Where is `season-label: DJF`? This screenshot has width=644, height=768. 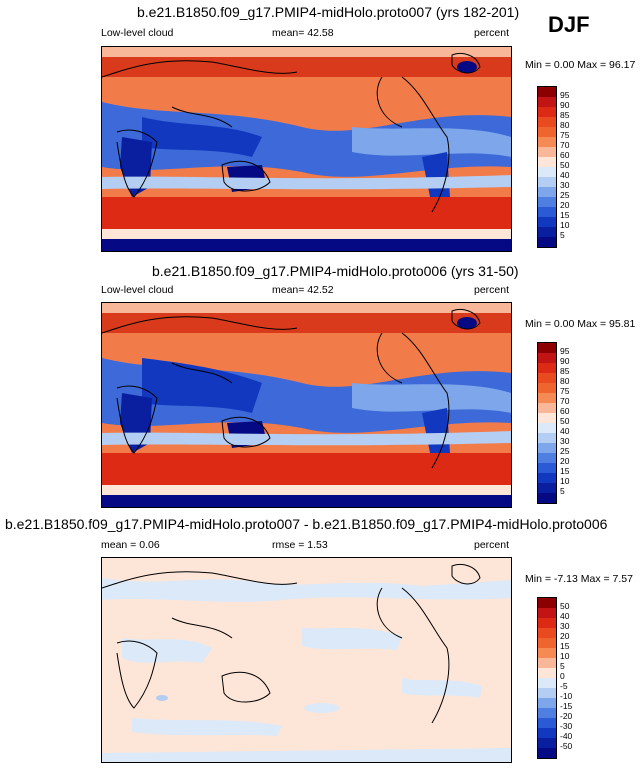 season-label: DJF is located at coordinates (569, 24).